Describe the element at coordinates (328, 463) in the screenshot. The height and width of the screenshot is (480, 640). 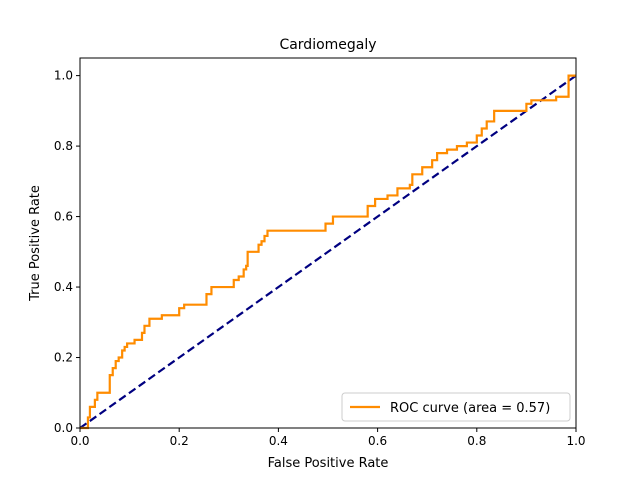
I see `x-axis-label: False Positive Rate` at that location.